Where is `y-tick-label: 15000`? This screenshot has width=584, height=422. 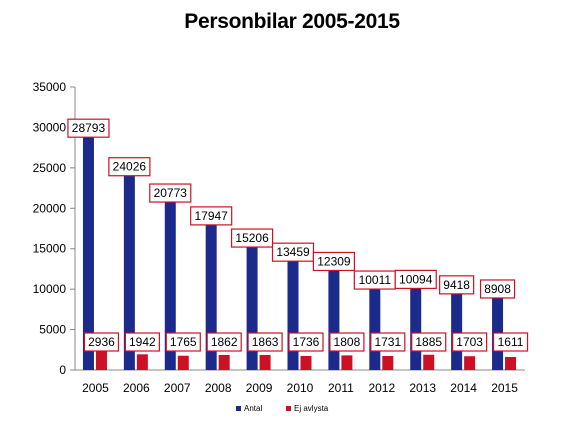
y-tick-label: 15000 is located at coordinates (50, 249).